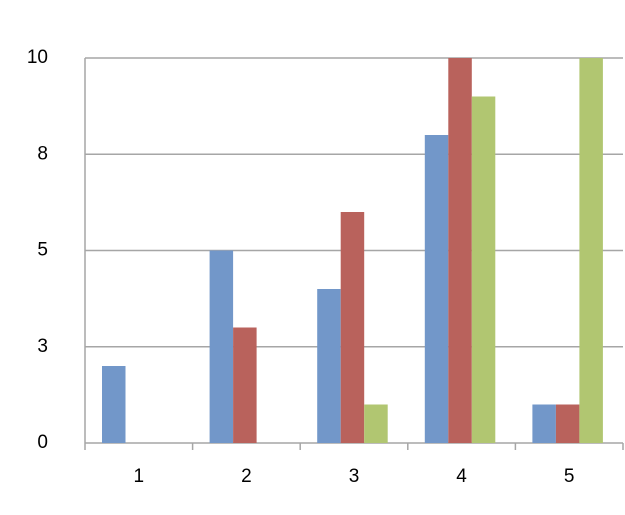  Describe the element at coordinates (42, 346) in the screenshot. I see `y-tick-label: 3` at that location.